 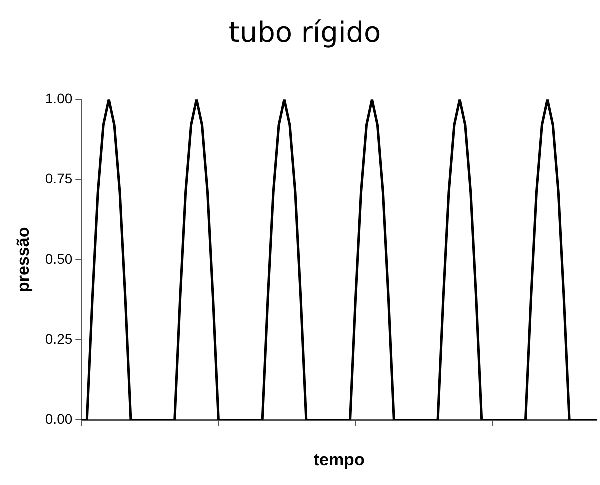 I want to click on y-axis-title: pressão, so click(x=23, y=259).